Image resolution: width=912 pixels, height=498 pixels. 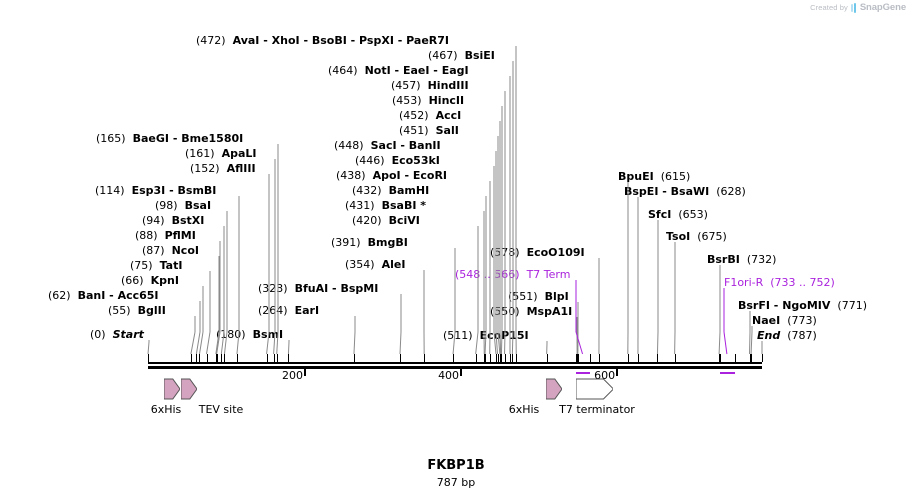 What do you see at coordinates (369, 242) in the screenshot?
I see `enzyme-site-label-bmgbi: (391) BmgBI` at bounding box center [369, 242].